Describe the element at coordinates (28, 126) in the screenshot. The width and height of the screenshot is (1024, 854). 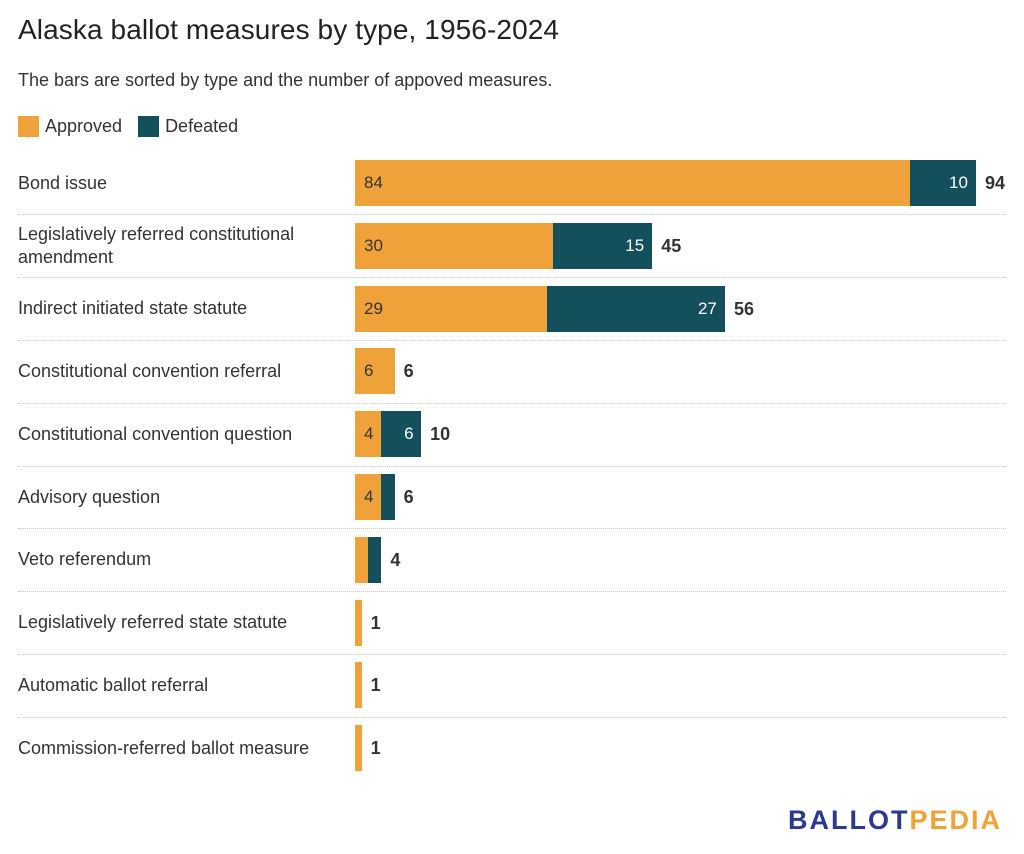
I see `legend-swatch-approved` at that location.